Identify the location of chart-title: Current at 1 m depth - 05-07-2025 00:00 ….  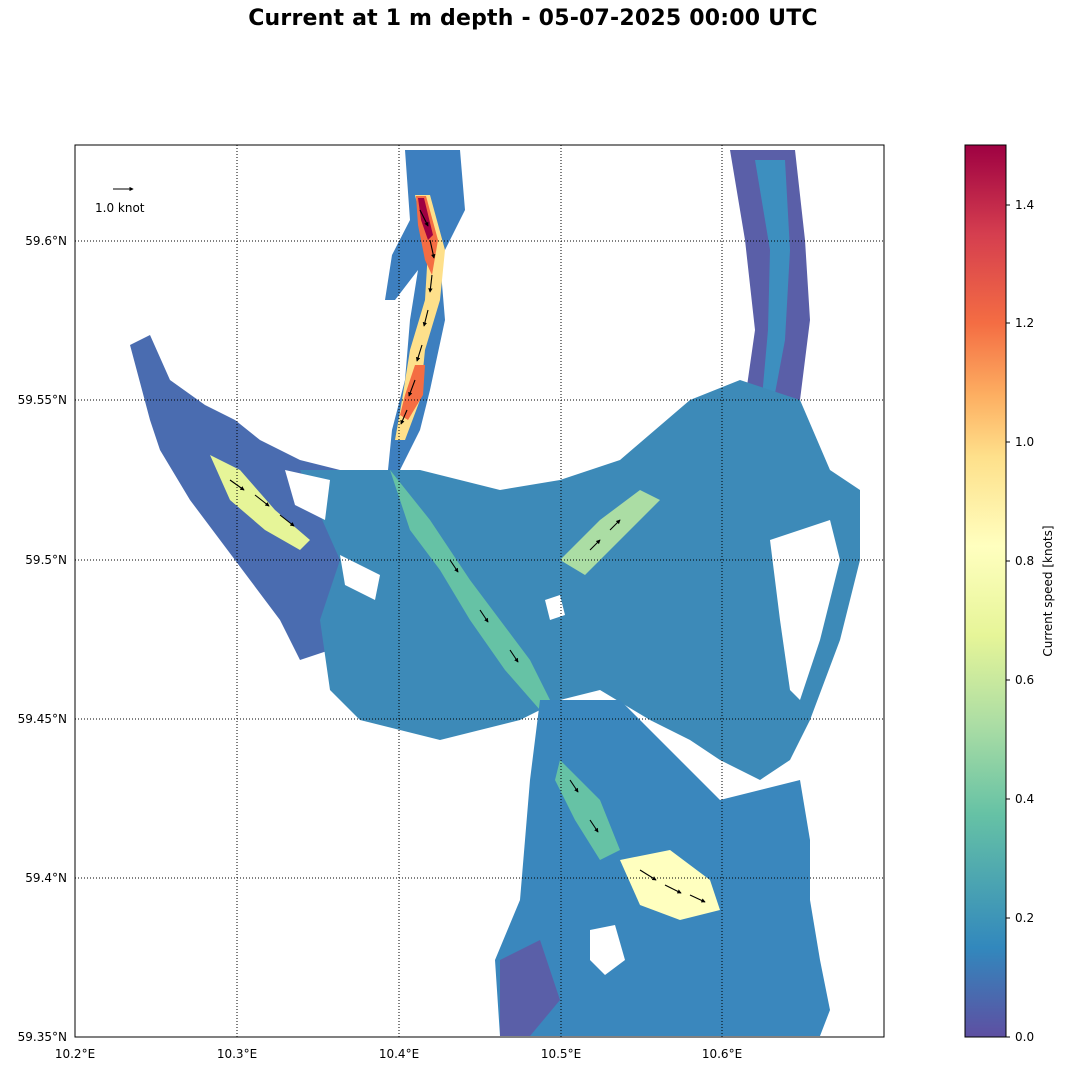
(533, 18).